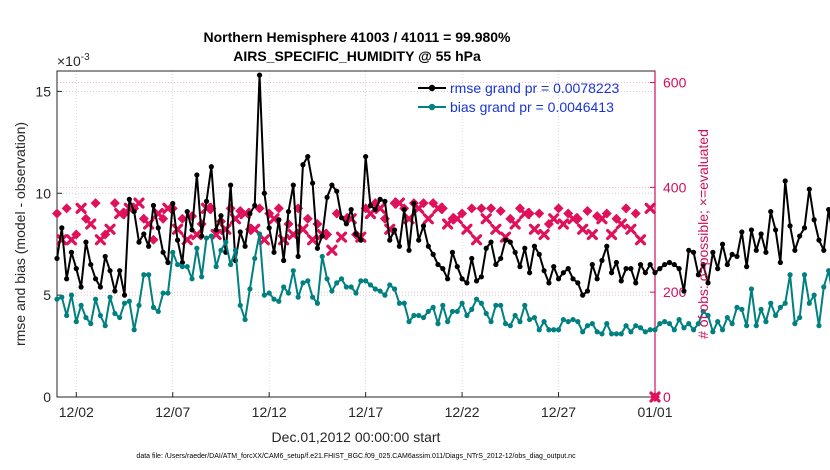  What do you see at coordinates (668, 238) in the screenshot?
I see `y-axis-right-ticks: 0 200 400 600` at bounding box center [668, 238].